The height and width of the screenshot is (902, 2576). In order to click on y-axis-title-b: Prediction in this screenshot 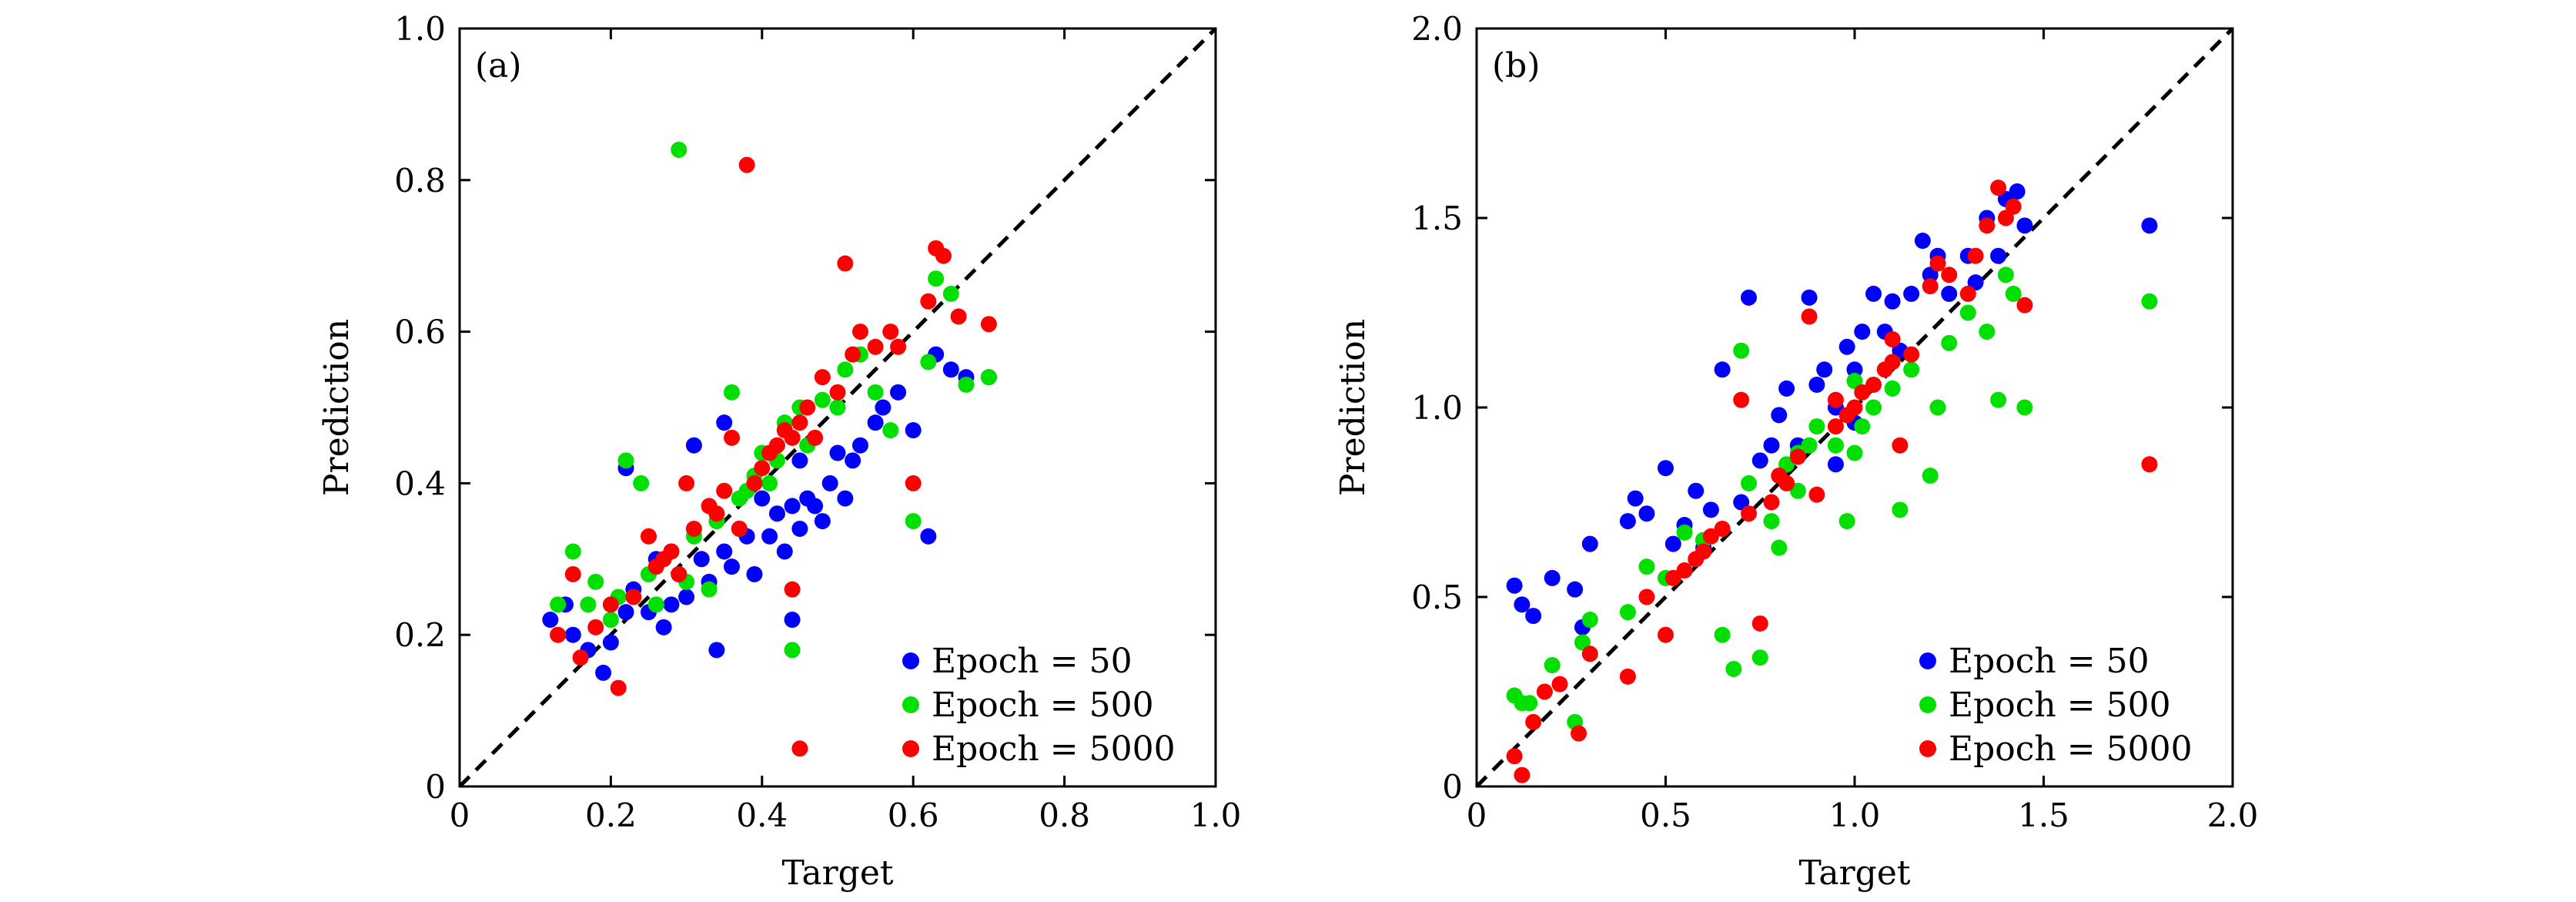, I will do `click(1353, 408)`.